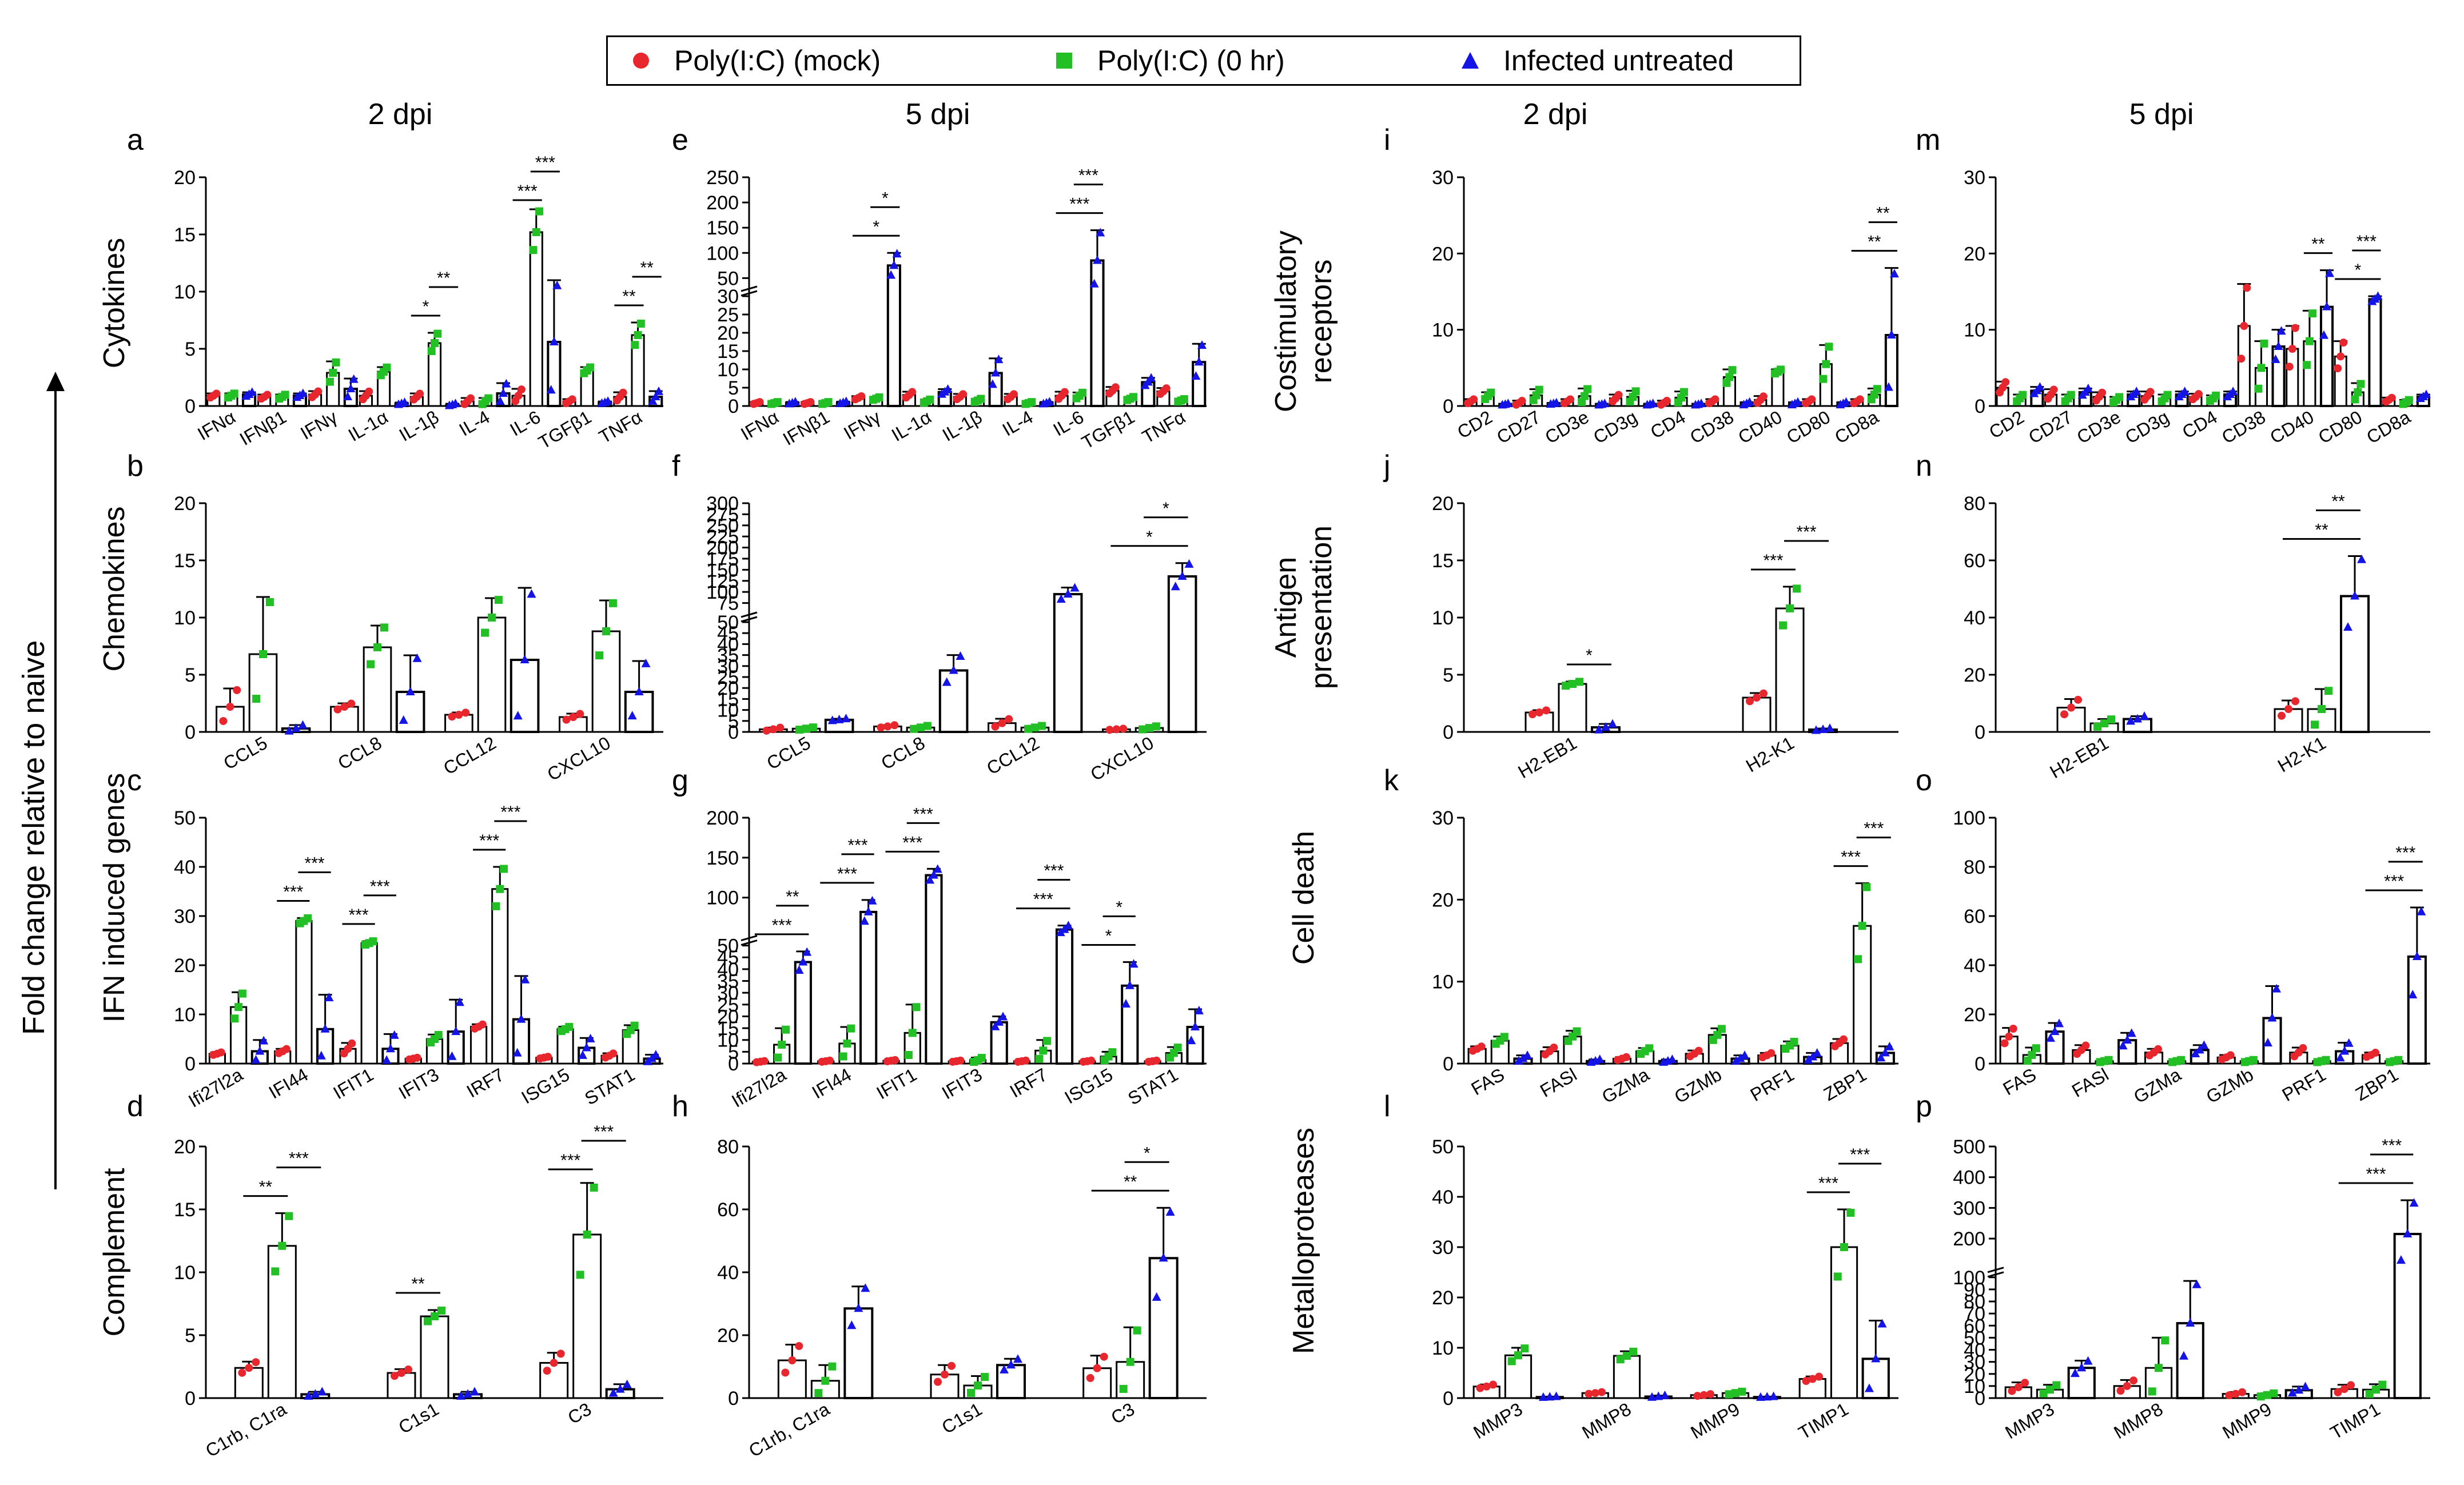 The image size is (2464, 1485). What do you see at coordinates (2019, 1081) in the screenshot?
I see `x-tick-label: FAS` at bounding box center [2019, 1081].